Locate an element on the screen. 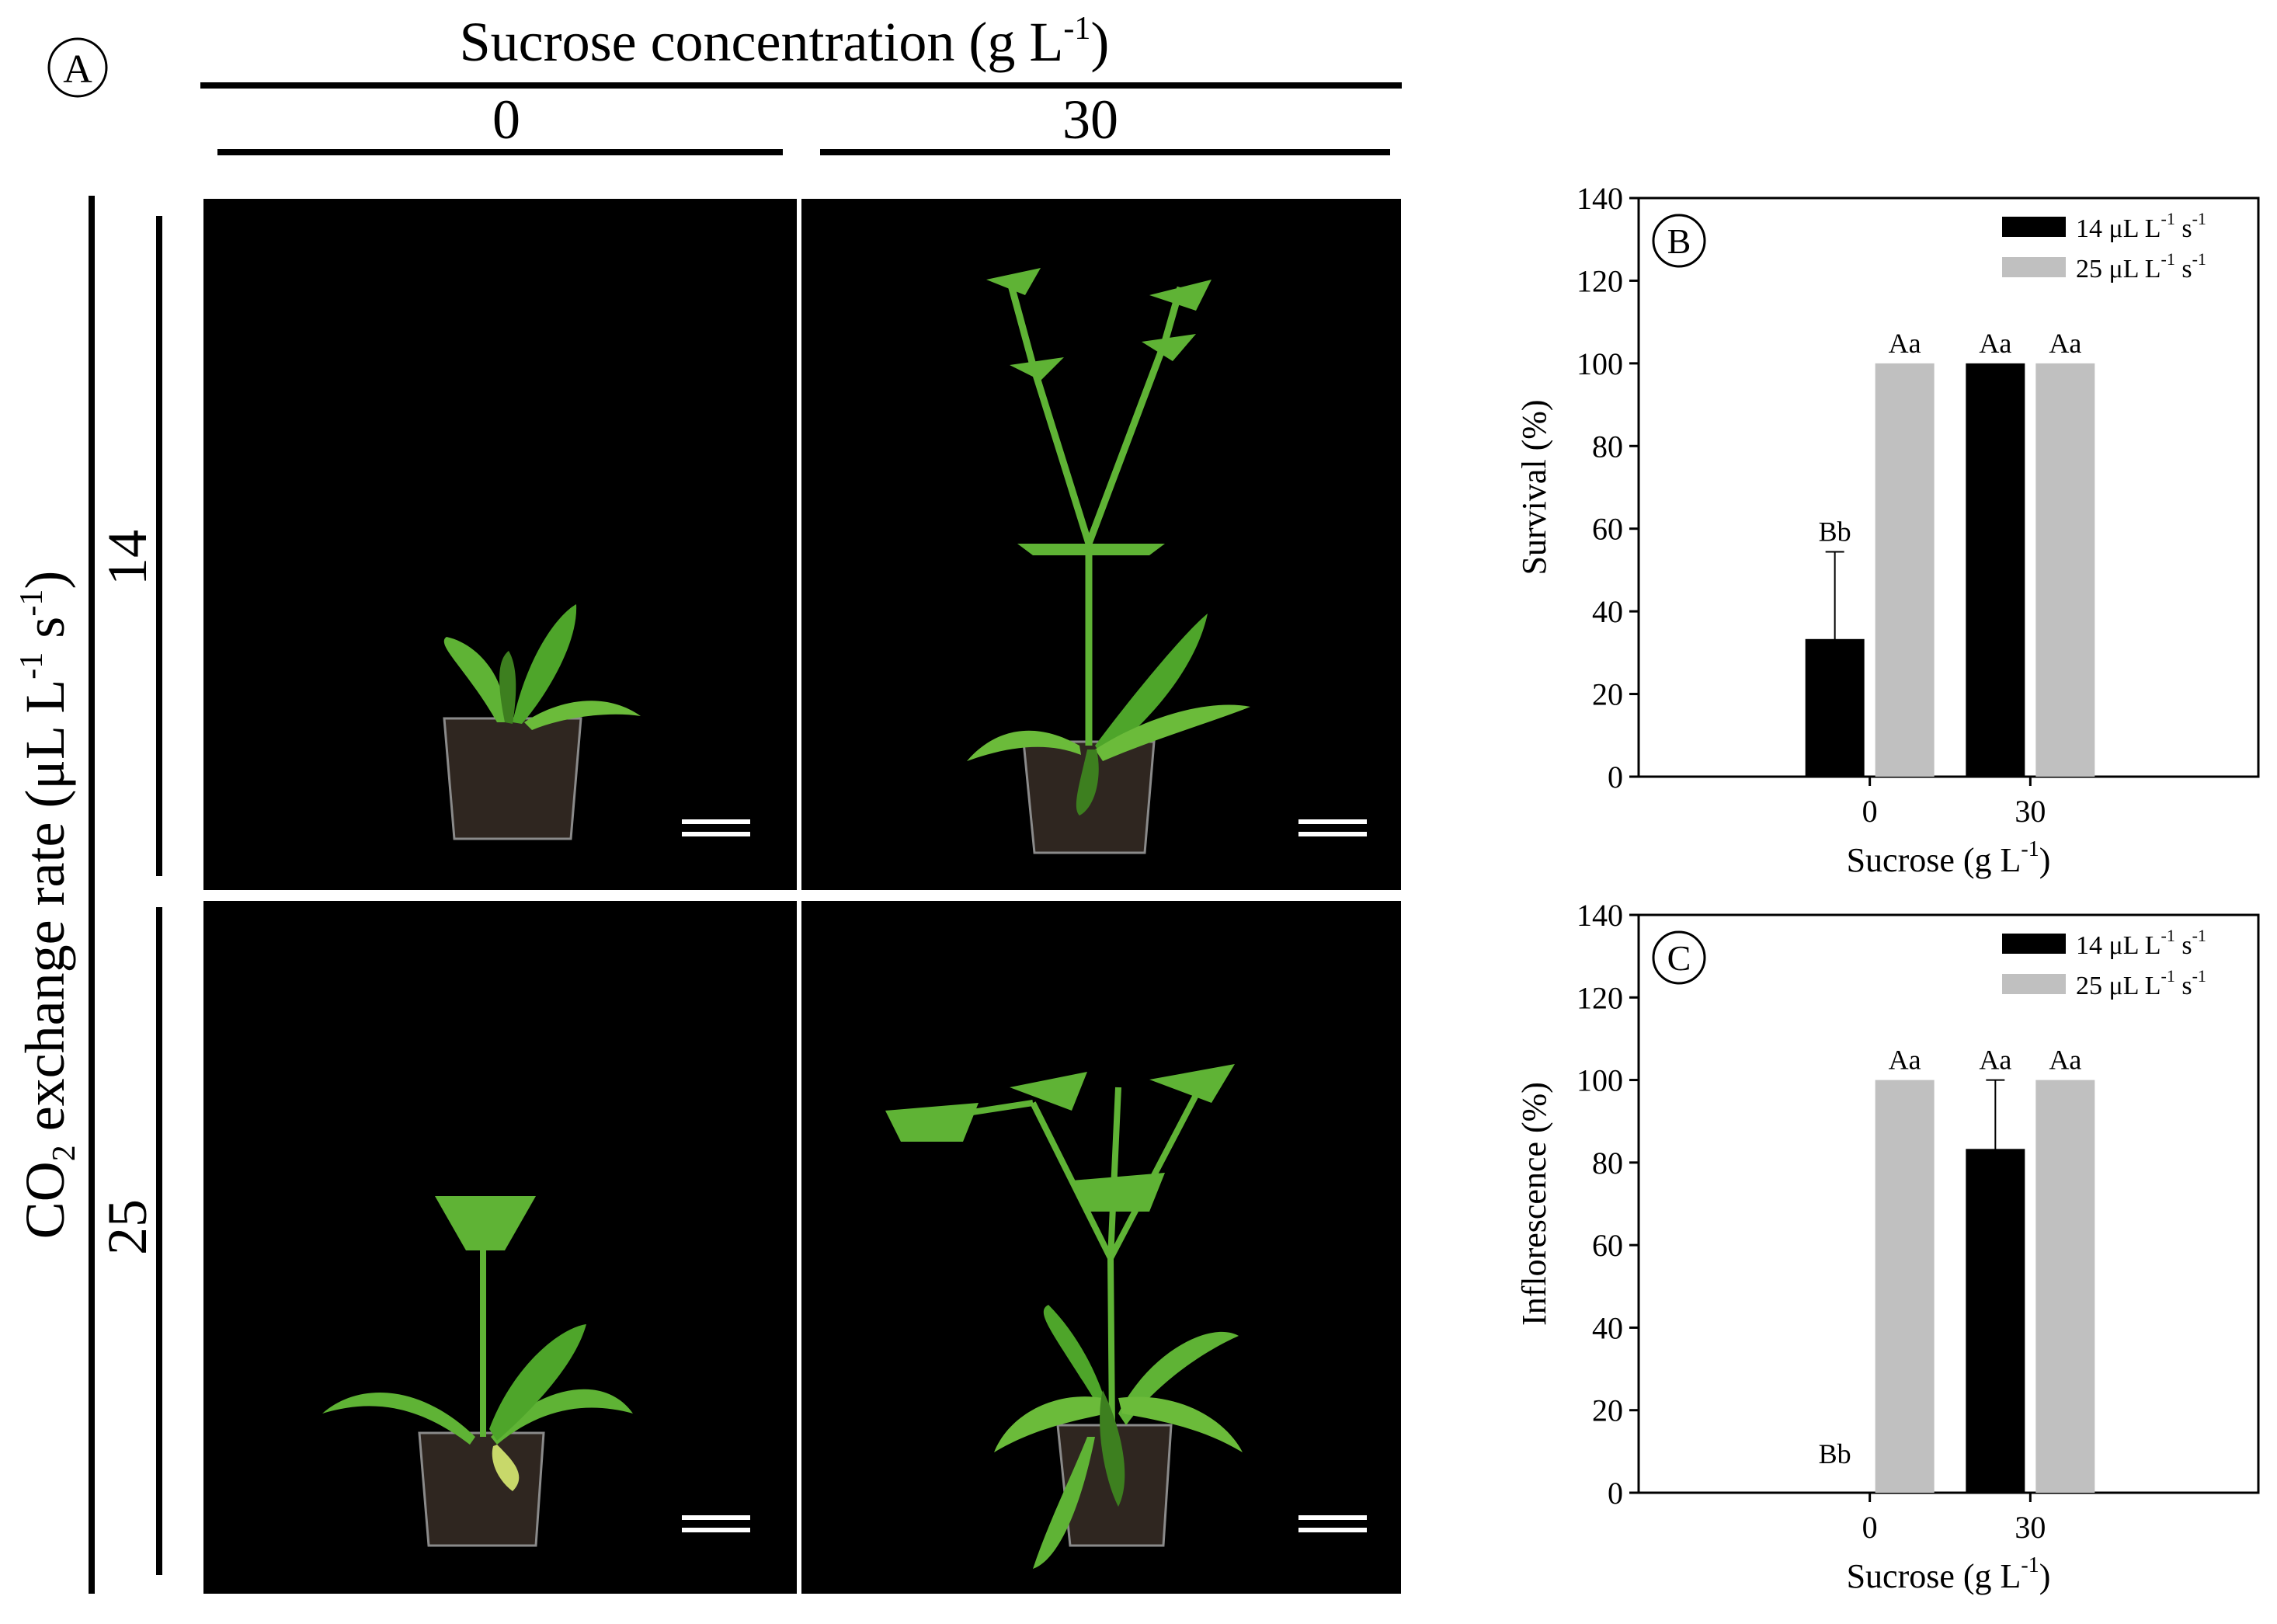 The height and width of the screenshot is (1624, 2277). col-label-30: 30 is located at coordinates (1090, 120).